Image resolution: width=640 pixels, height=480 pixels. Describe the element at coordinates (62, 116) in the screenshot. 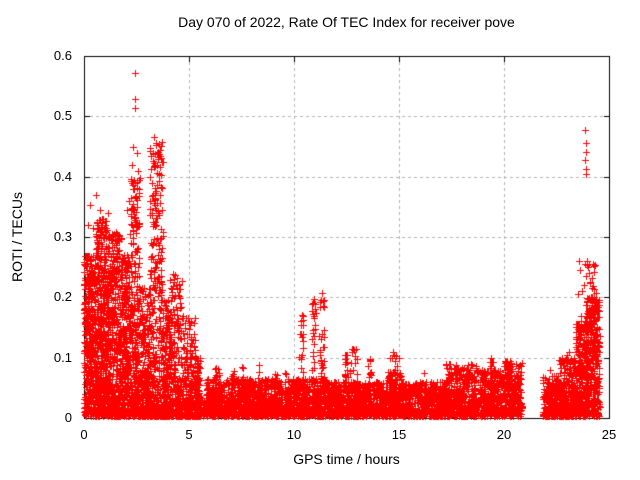

I see `y-tick-label: 0.5` at that location.